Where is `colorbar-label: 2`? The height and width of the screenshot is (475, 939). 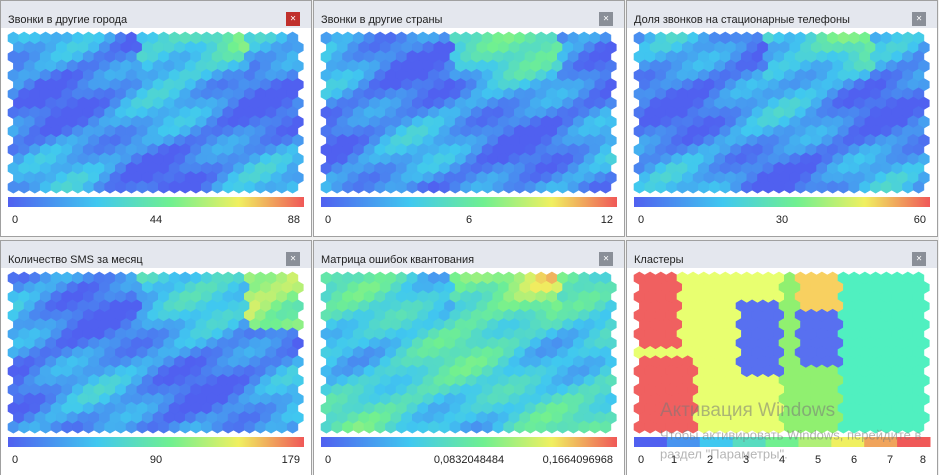 colorbar-label: 2 is located at coordinates (710, 460).